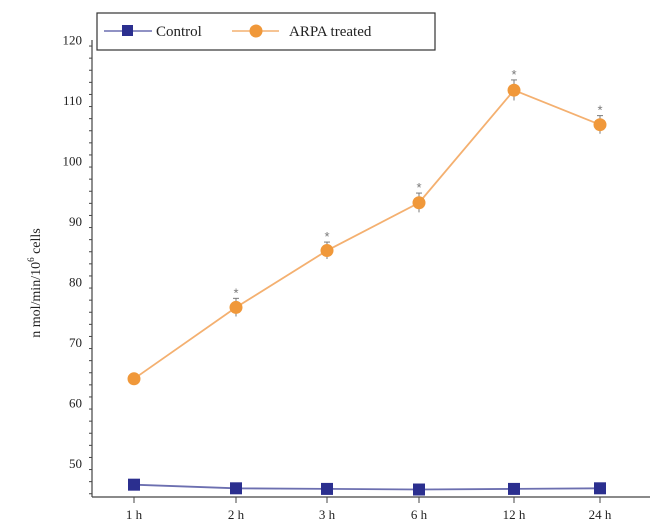 This screenshot has height=522, width=656. I want to click on y-axis-ticks: 50 60 70 80 90 100 110 120, so click(77, 264).